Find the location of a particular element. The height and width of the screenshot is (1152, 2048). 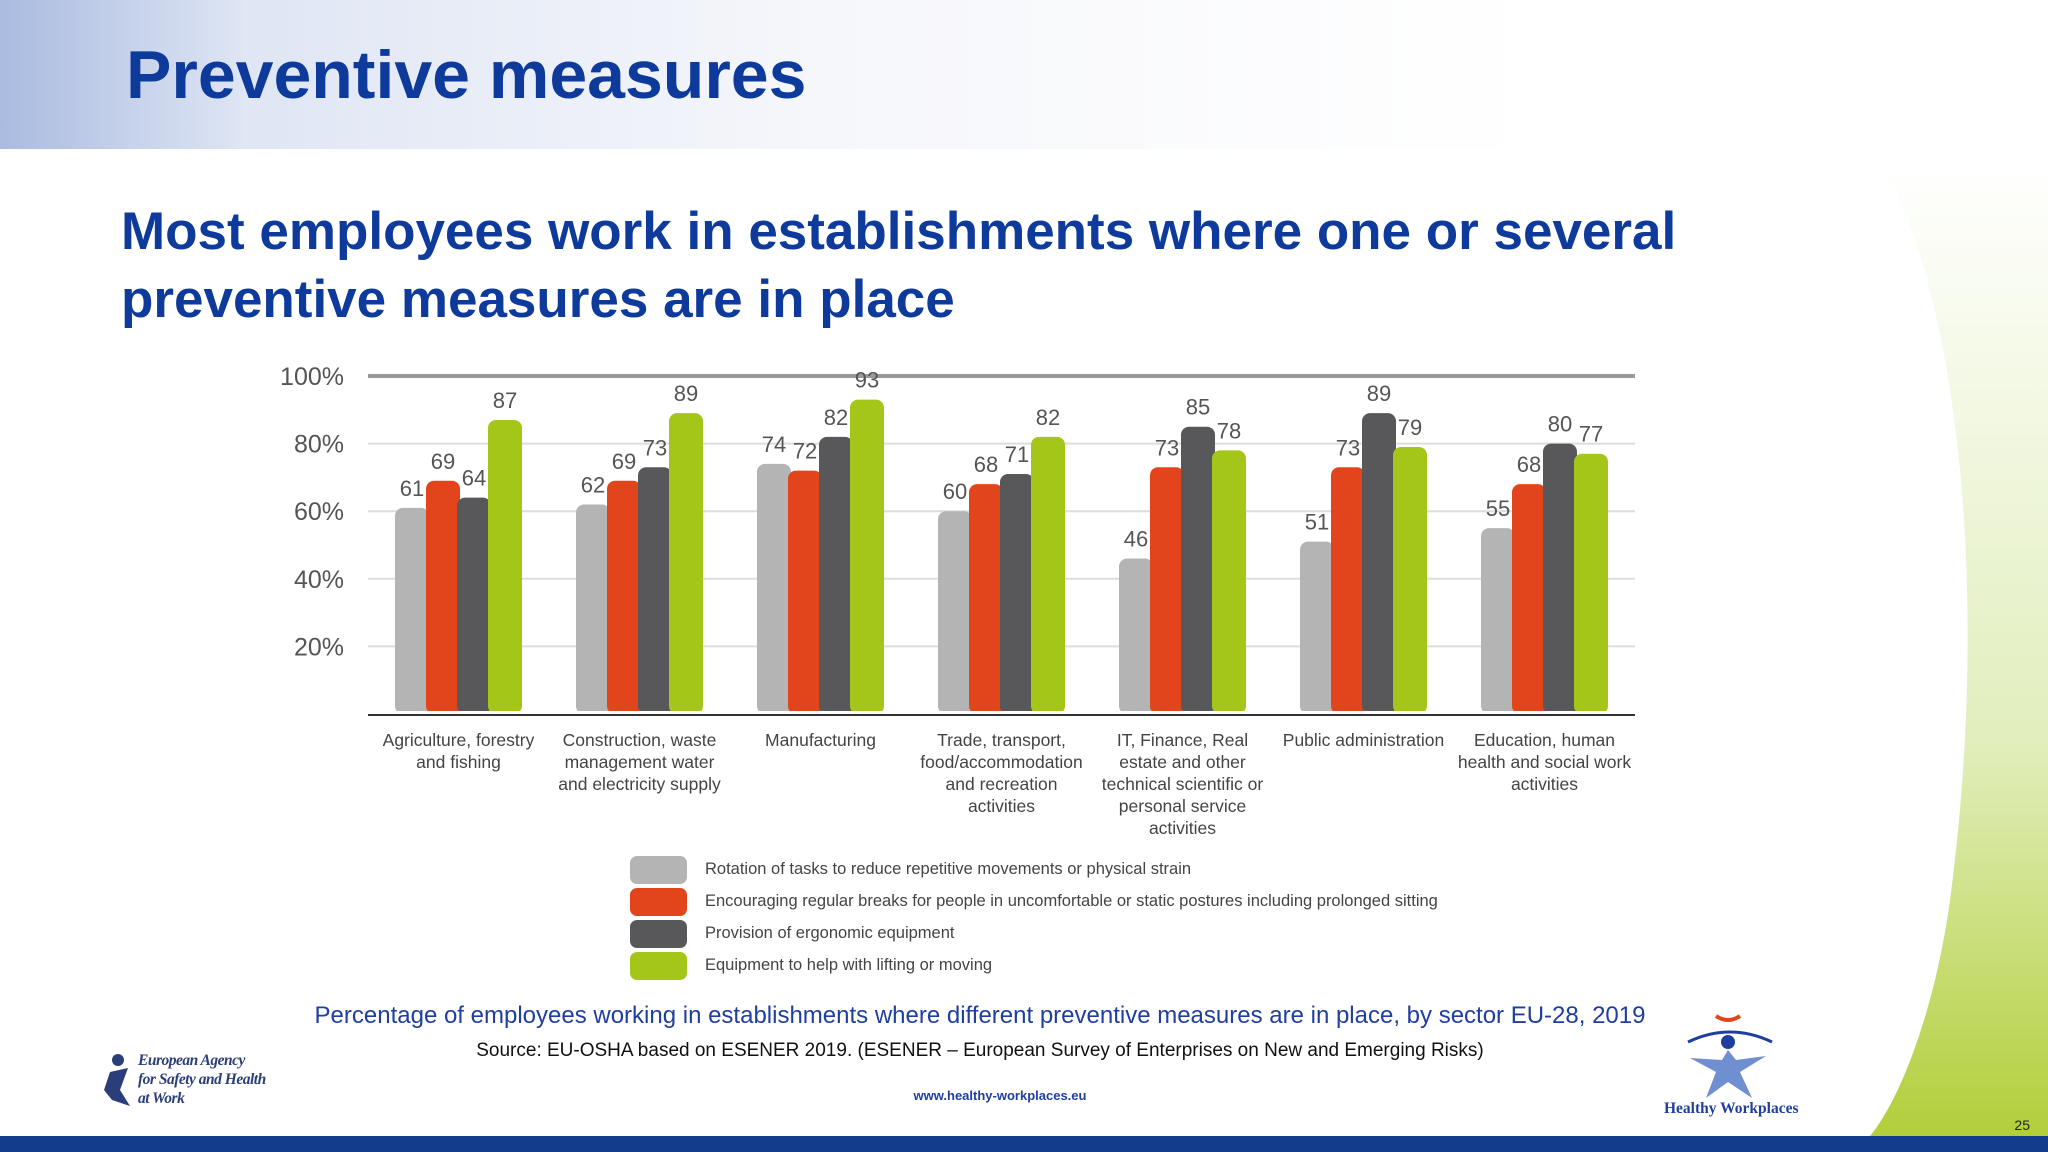

data-label: 93 is located at coordinates (867, 380).